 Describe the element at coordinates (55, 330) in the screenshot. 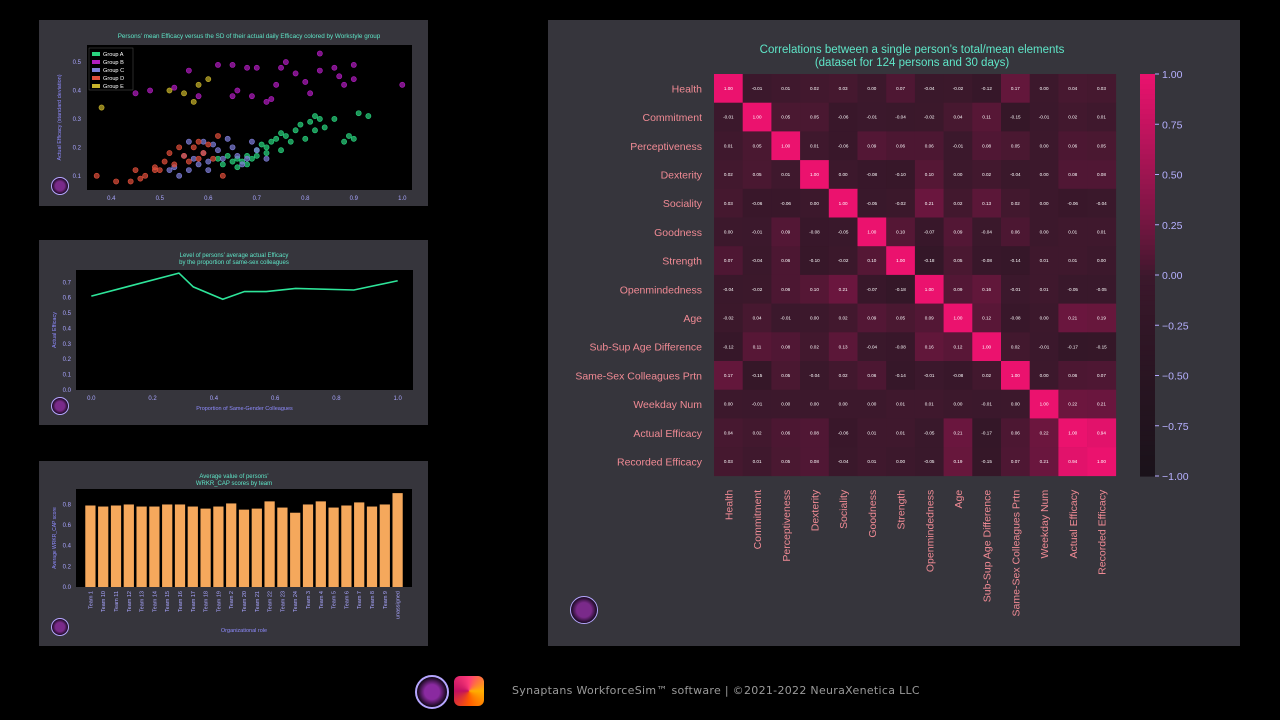

I see `y-axis-label: Actual Efficacy` at that location.